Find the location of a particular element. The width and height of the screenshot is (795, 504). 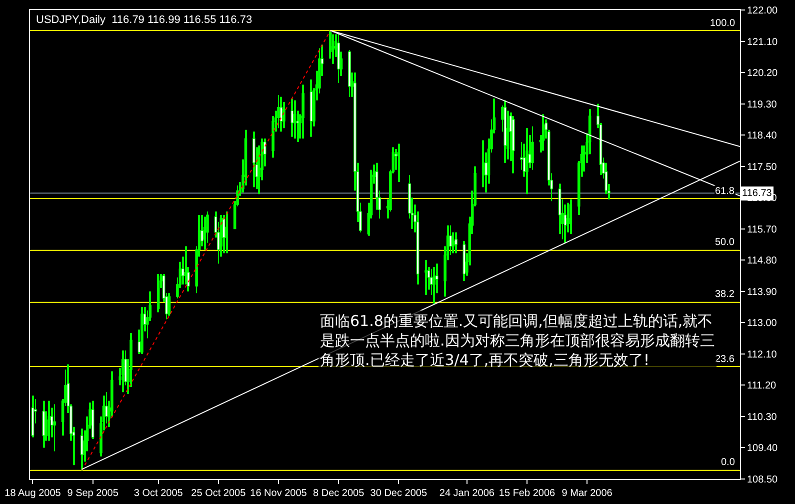

y-tick-label: 117.50 is located at coordinates (762, 167).